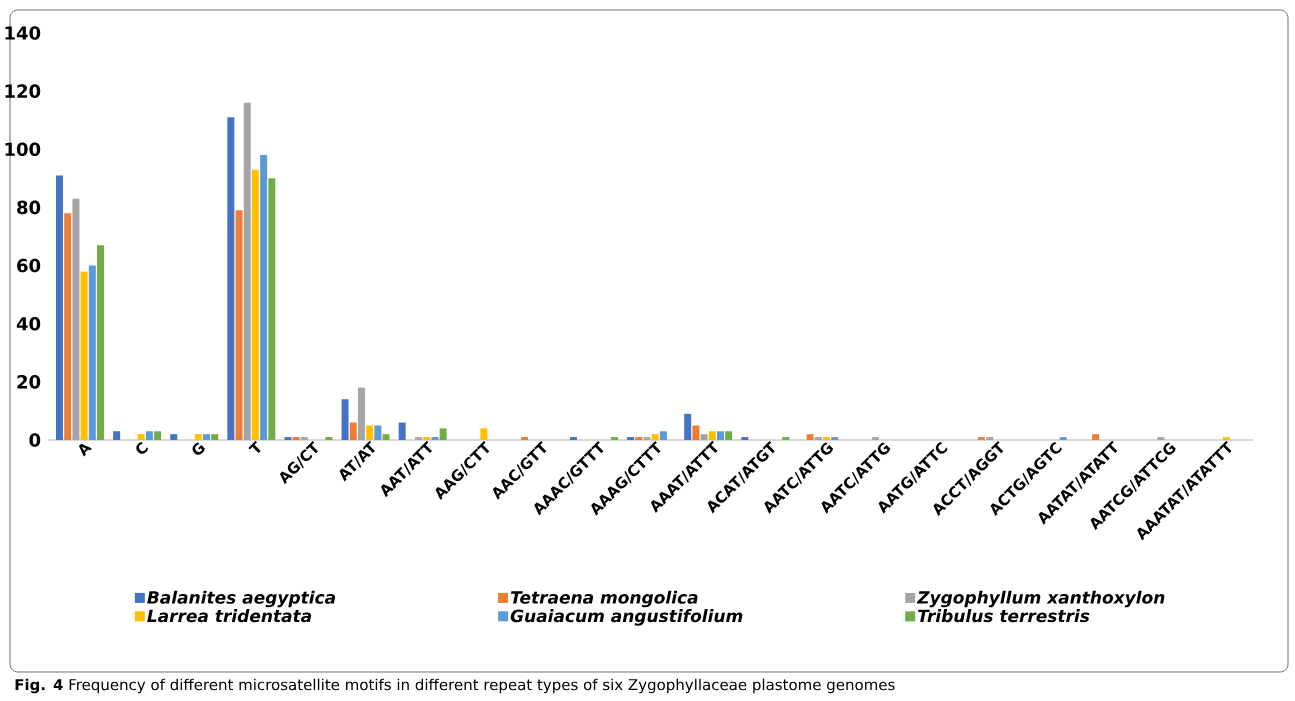 This screenshot has height=701, width=1295. What do you see at coordinates (455, 686) in the screenshot?
I see `text: Fig. 4 Frequency of different microsatellite motifs in different repeat types of six Zygophyllaceae plastome genomes` at bounding box center [455, 686].